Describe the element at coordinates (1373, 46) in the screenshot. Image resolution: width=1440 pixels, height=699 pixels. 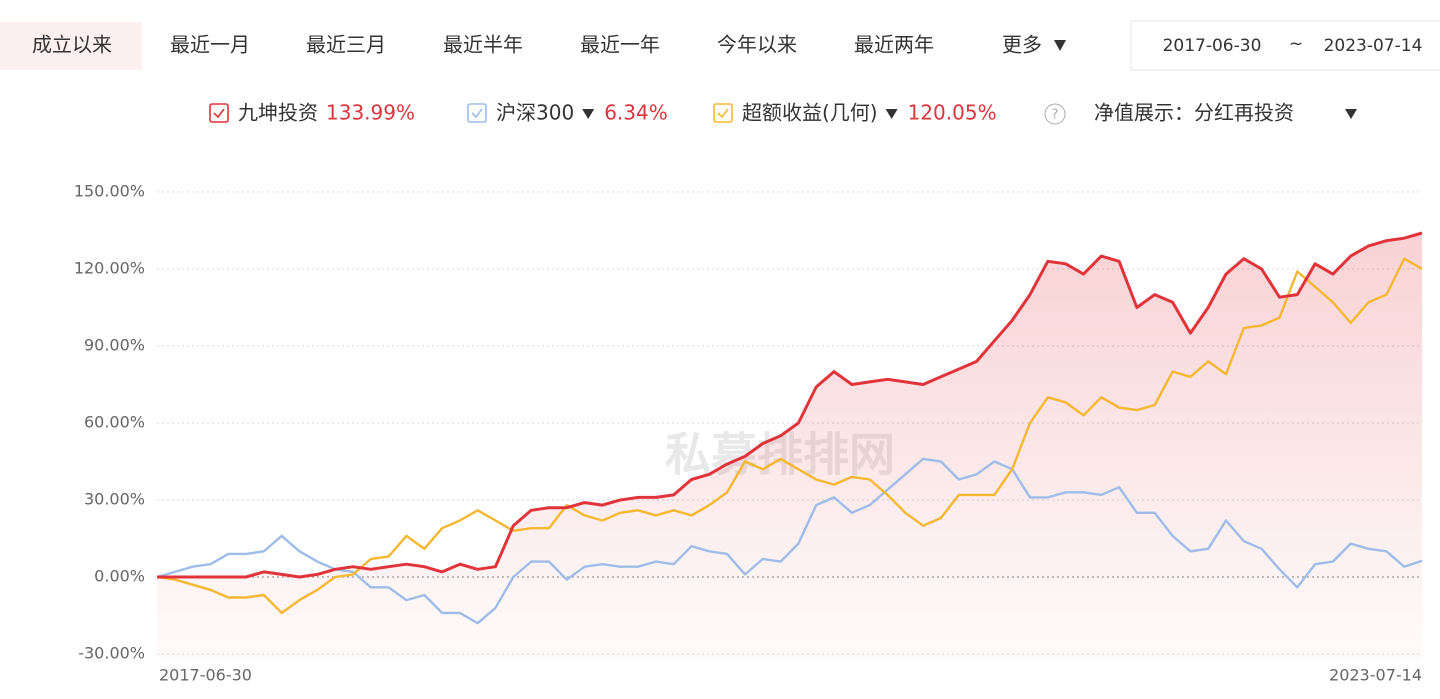
I see `date-end: 2023-07-14` at that location.